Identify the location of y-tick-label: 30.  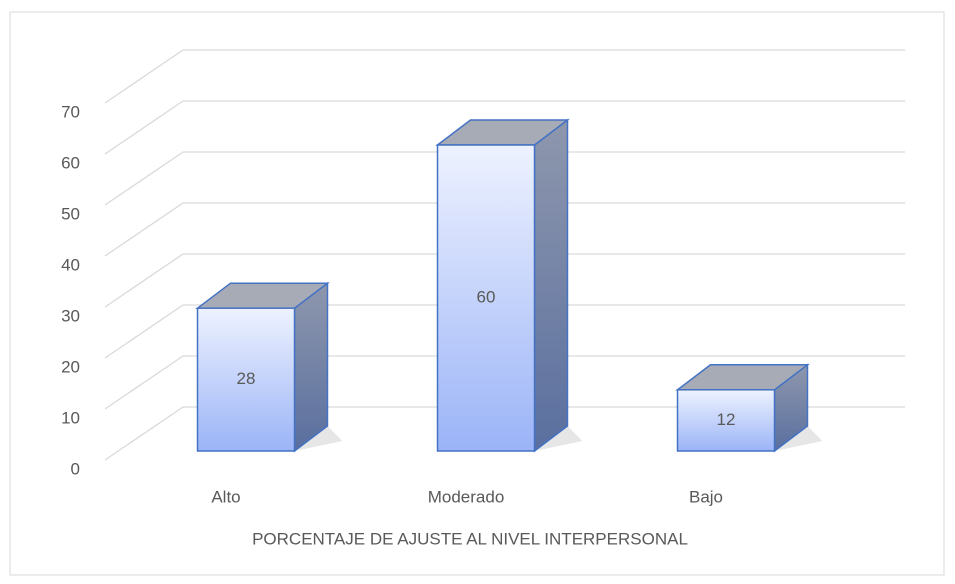
(70, 315).